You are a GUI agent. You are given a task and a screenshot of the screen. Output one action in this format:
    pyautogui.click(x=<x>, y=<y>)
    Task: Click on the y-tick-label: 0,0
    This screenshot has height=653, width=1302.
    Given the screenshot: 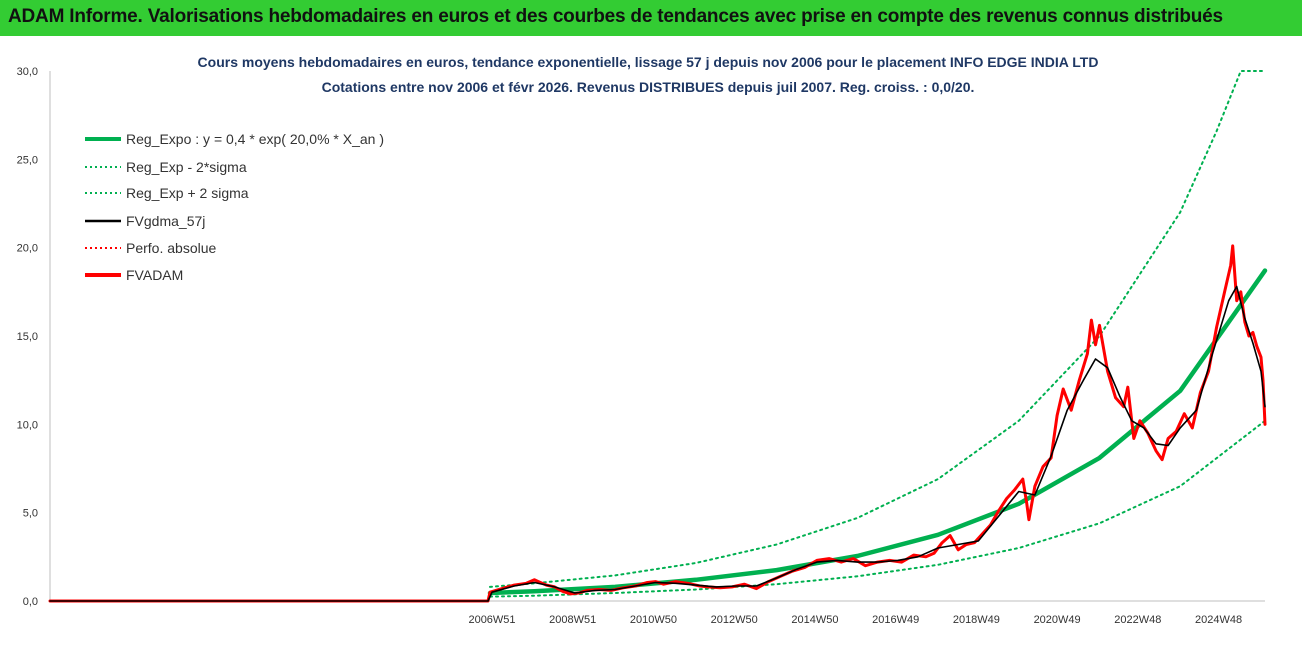 What is the action you would take?
    pyautogui.click(x=30, y=602)
    